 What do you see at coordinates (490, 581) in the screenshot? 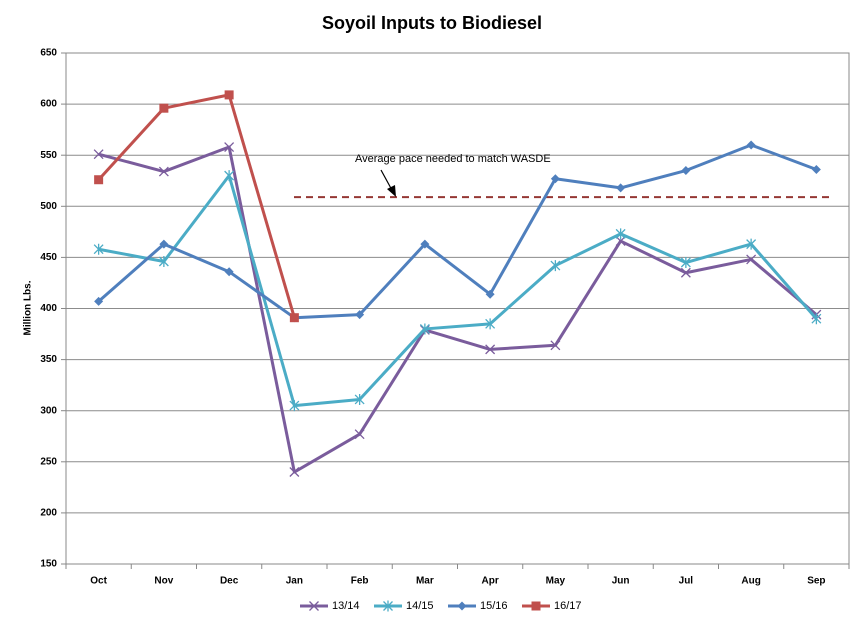
I see `x-tick-label: Apr` at bounding box center [490, 581].